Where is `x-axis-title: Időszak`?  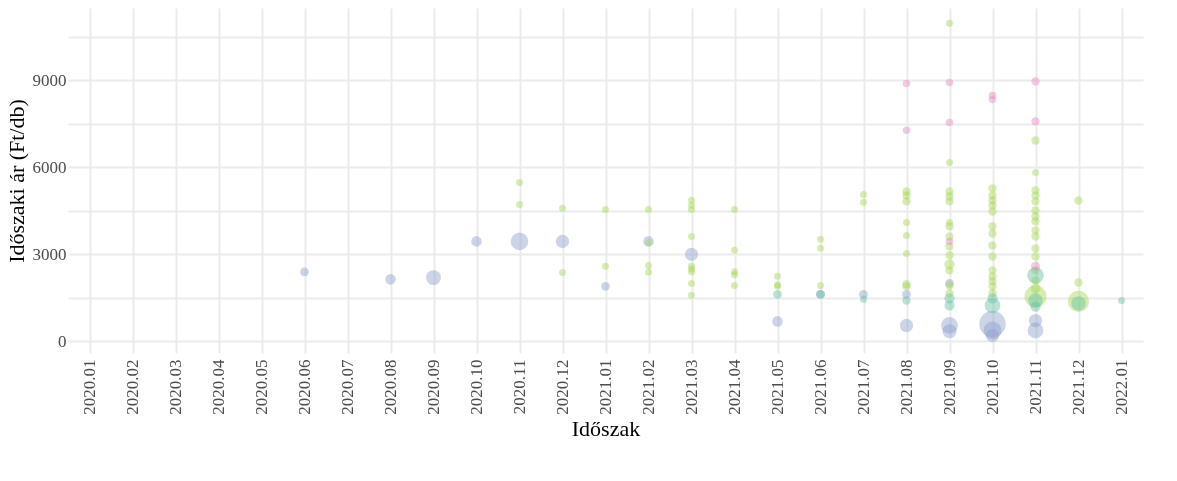
x-axis-title: Időszak is located at coordinates (606, 428).